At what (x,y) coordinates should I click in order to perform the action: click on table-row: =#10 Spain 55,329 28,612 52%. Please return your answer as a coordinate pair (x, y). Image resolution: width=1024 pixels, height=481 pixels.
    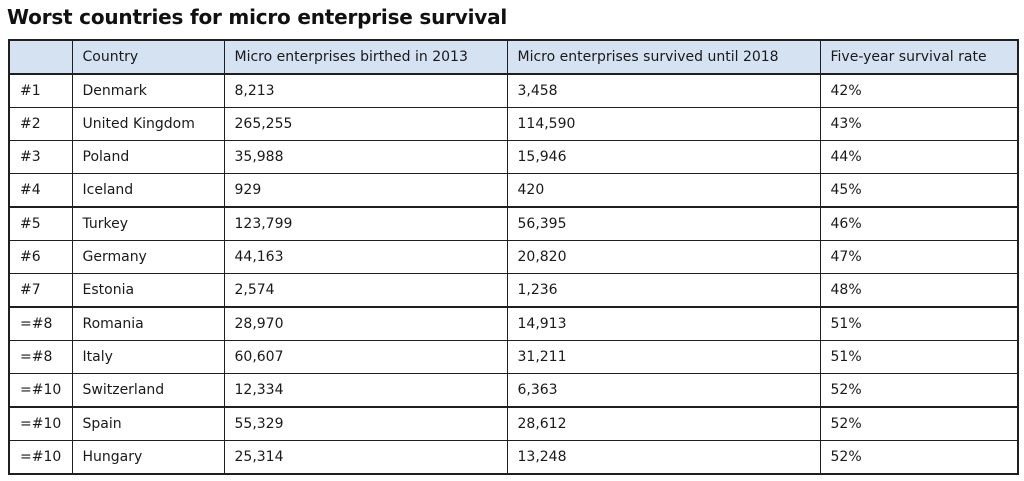
    Looking at the image, I should click on (513, 423).